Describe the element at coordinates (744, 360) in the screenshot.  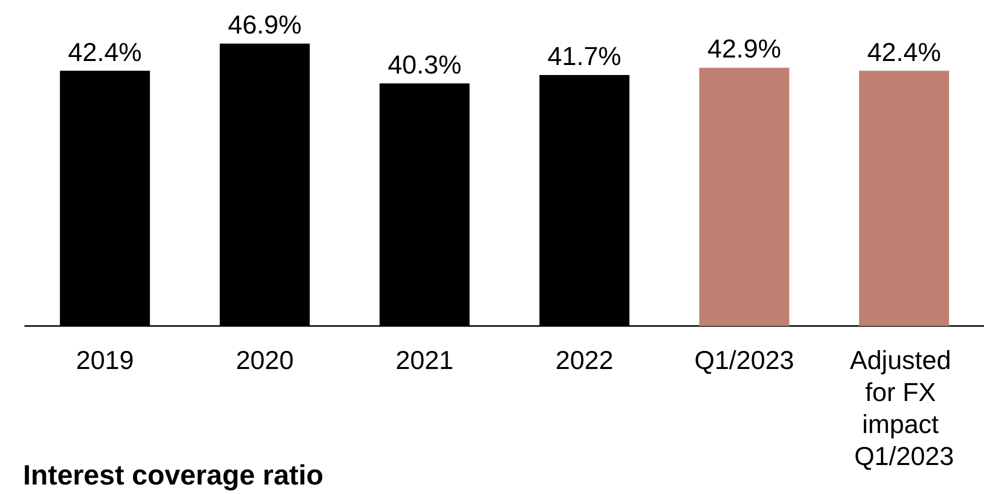
I see `x-tick-label: Q1/2023` at that location.